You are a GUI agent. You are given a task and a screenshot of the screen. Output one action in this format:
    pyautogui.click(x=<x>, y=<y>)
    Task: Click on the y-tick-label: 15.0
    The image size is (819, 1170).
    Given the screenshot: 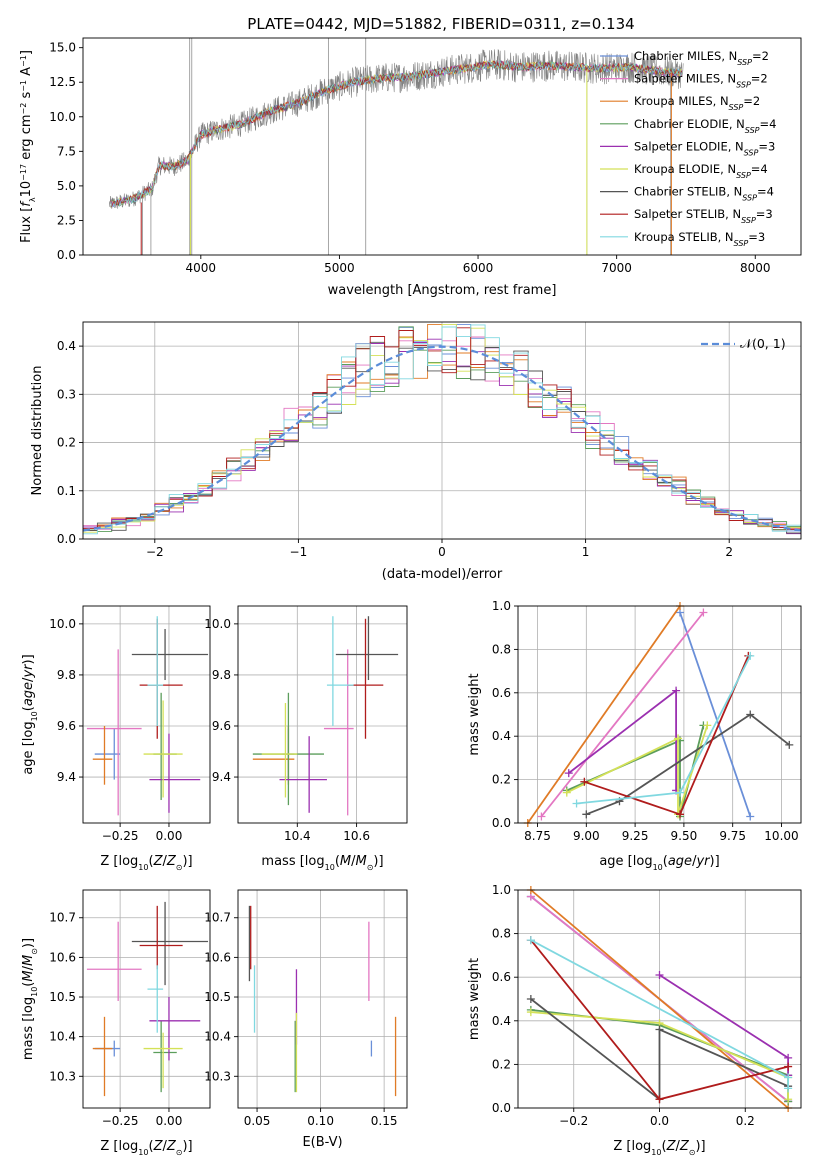 What is the action you would take?
    pyautogui.click(x=62, y=48)
    